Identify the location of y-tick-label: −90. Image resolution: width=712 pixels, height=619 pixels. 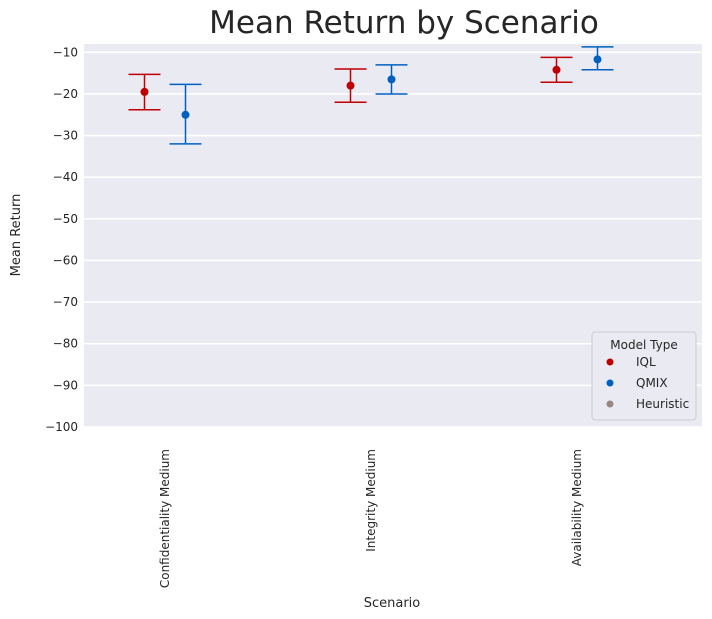
(65, 385).